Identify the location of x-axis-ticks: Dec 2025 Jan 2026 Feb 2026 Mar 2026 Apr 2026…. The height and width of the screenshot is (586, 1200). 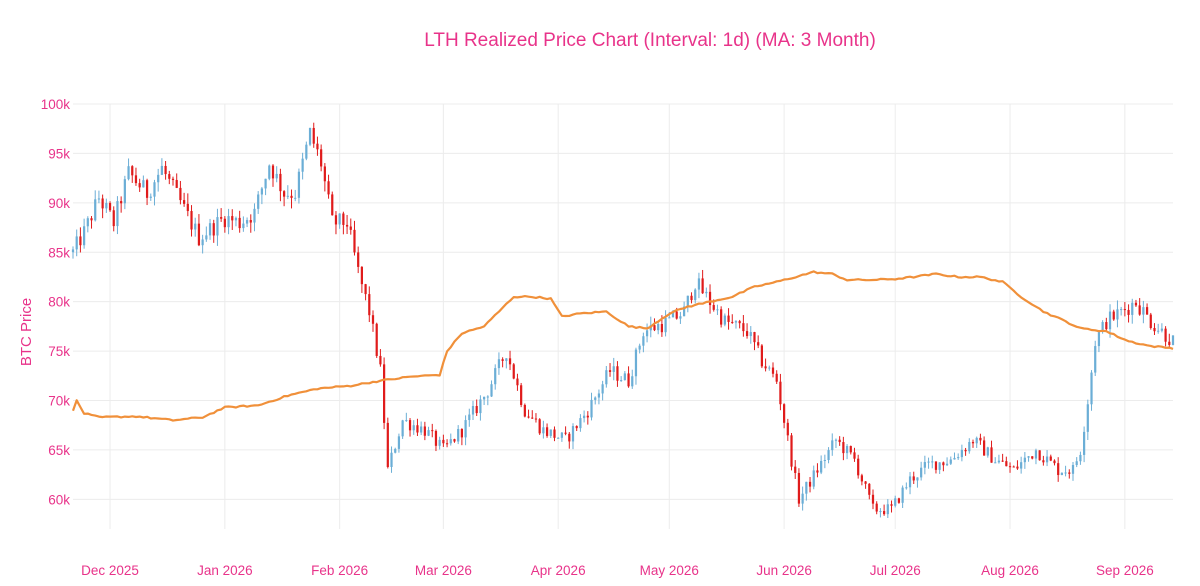
(617, 570).